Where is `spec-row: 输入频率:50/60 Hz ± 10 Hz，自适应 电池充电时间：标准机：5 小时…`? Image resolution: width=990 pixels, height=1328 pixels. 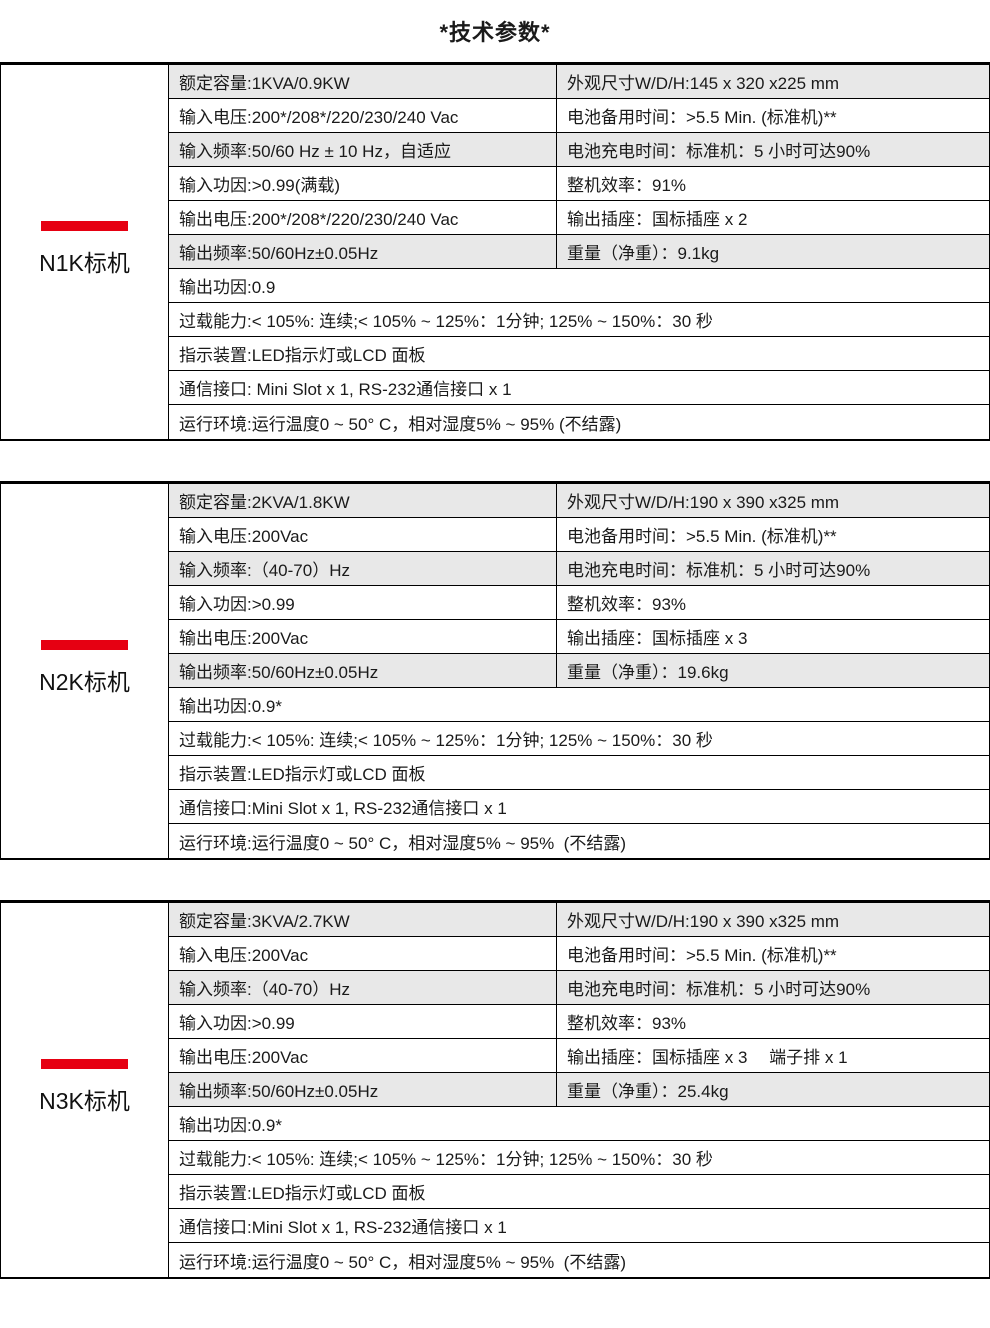
spec-row: 输入频率:50/60 Hz ± 10 Hz，自适应 电池充电时间：标准机：5 小时… is located at coordinates (579, 150).